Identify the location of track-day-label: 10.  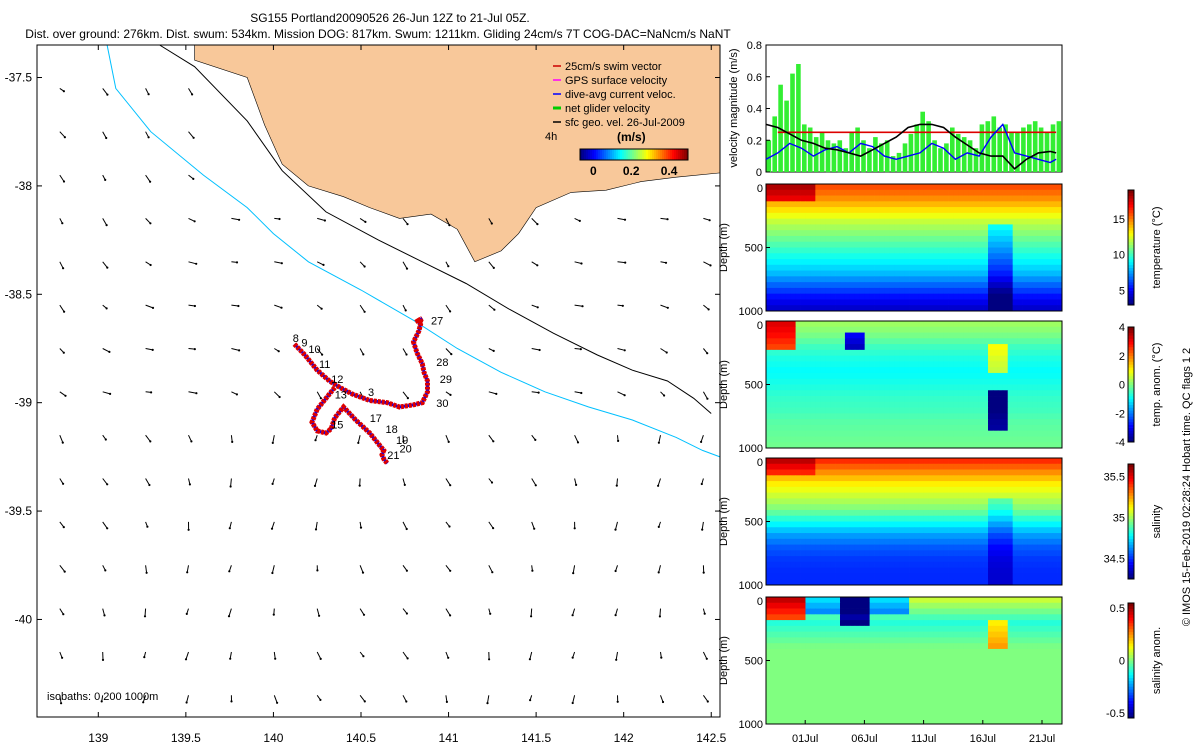
(314, 350).